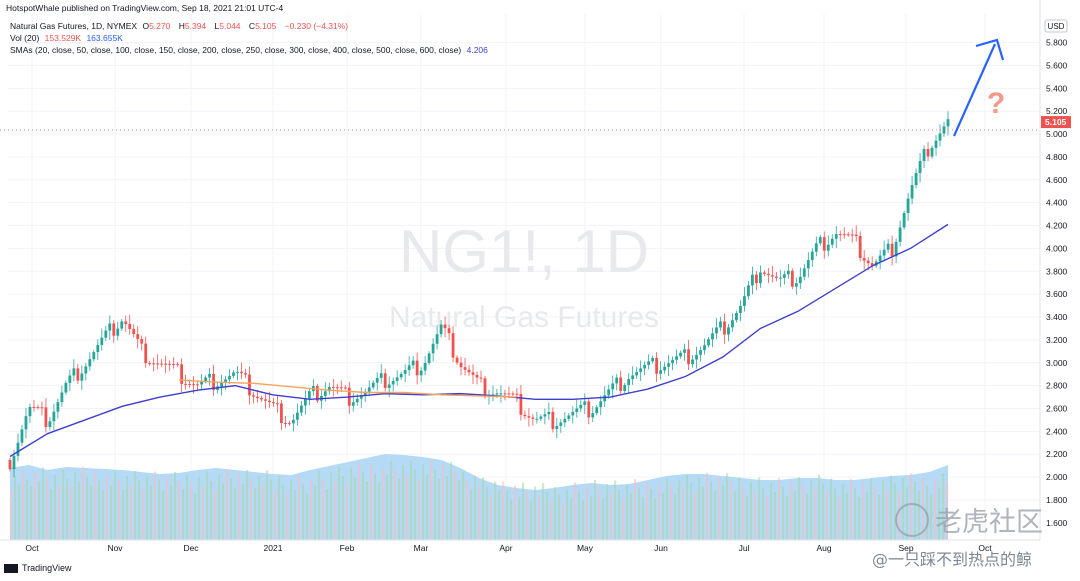 This screenshot has width=1080, height=581. I want to click on y-tick-label: 5.800, so click(1057, 43).